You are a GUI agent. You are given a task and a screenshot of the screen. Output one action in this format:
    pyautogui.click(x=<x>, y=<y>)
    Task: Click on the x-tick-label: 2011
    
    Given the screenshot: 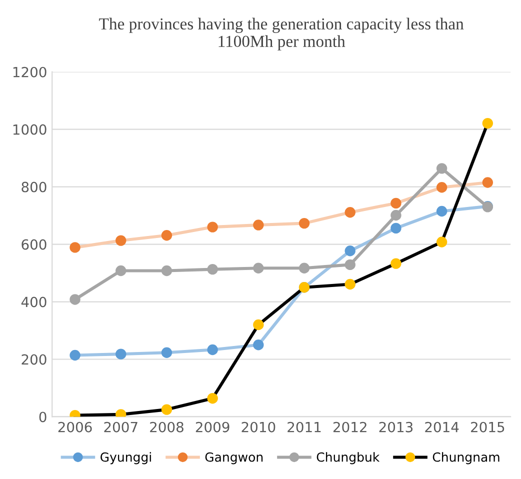 What is the action you would take?
    pyautogui.click(x=304, y=427)
    